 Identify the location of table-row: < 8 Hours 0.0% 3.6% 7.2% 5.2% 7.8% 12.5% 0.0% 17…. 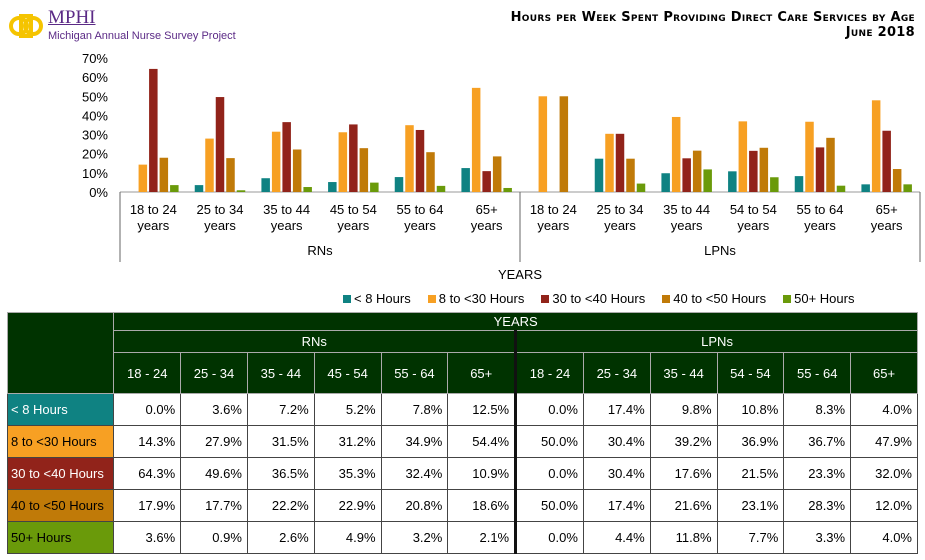
(462, 409).